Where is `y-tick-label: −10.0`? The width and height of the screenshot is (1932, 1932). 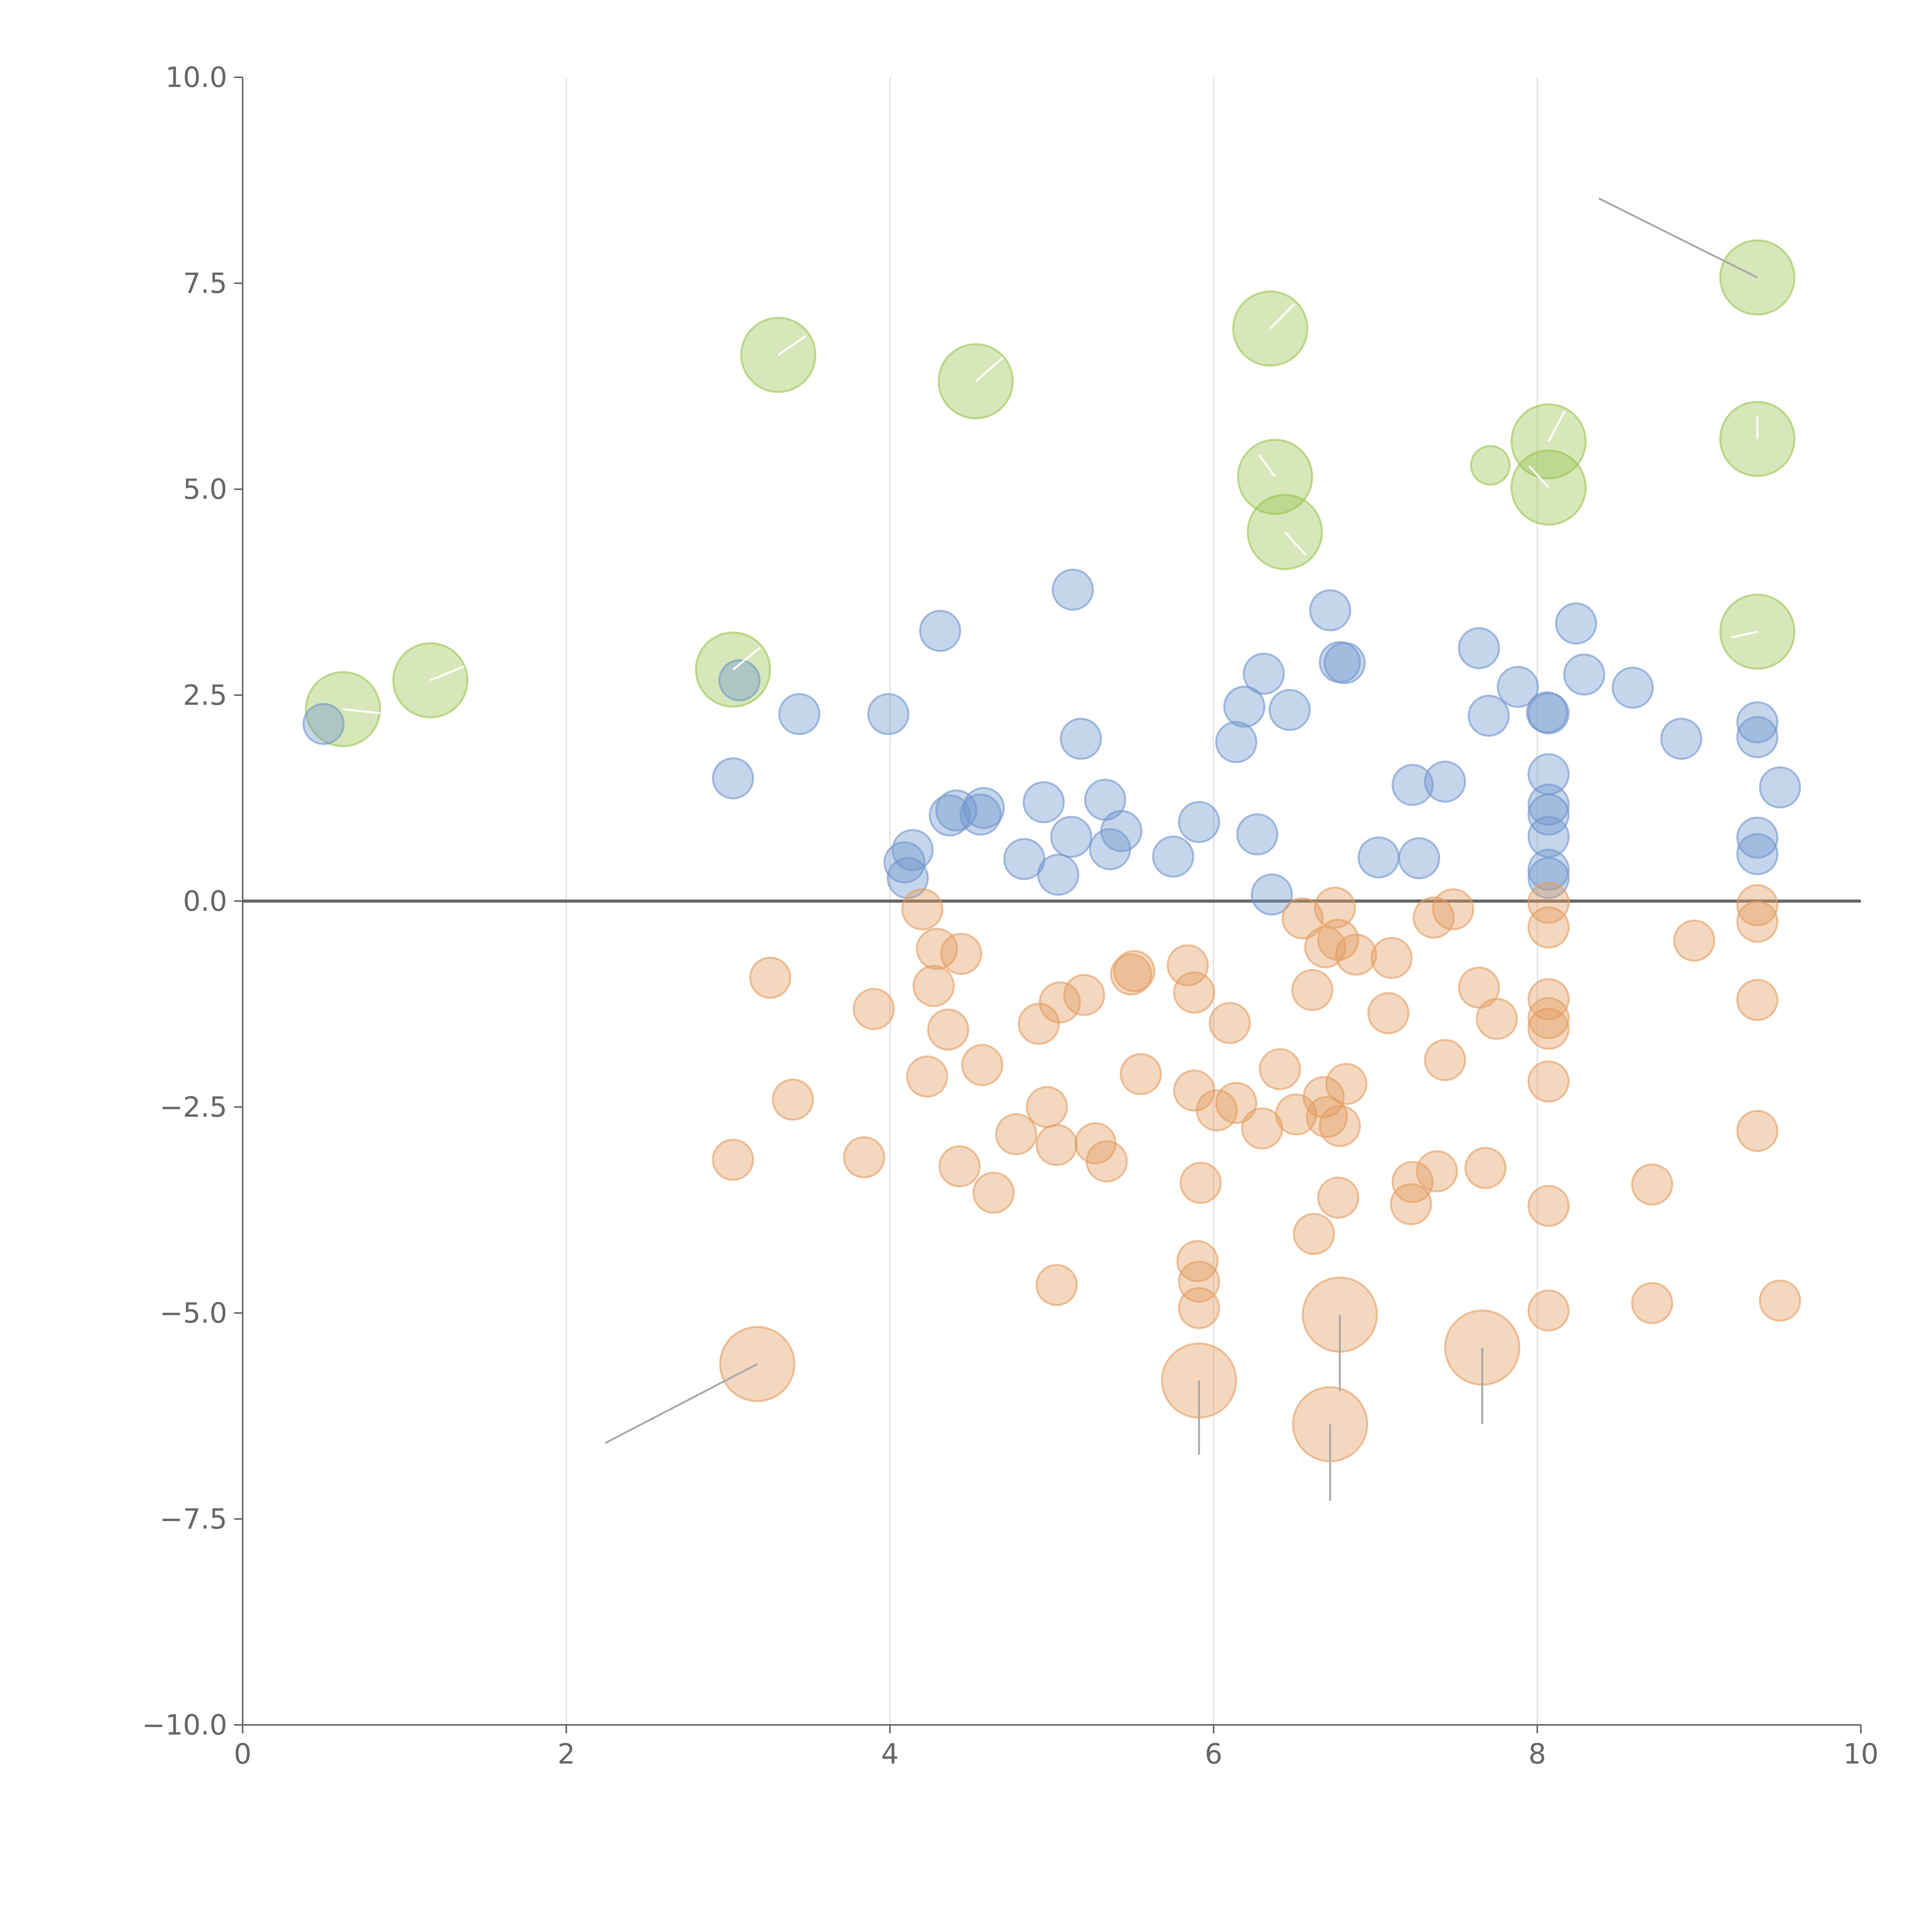
y-tick-label: −10.0 is located at coordinates (184, 1725).